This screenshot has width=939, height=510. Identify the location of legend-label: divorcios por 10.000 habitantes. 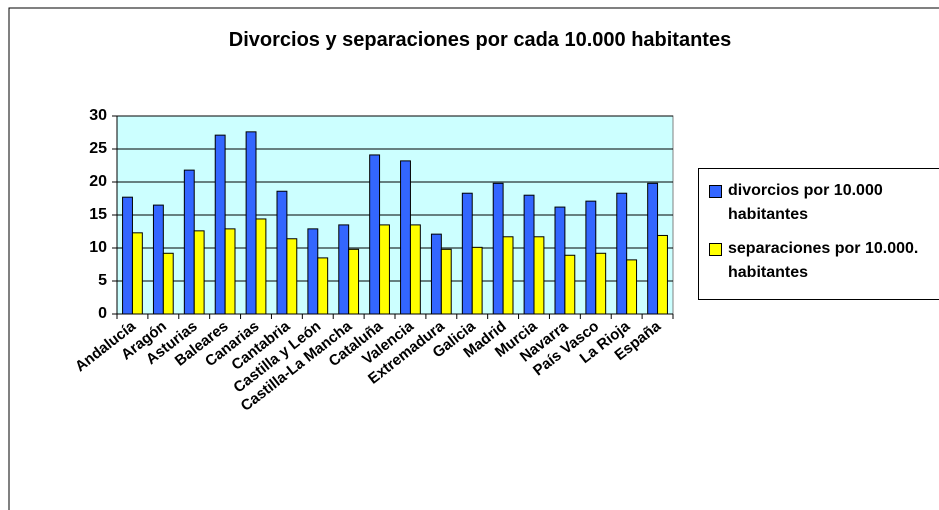
(805, 202).